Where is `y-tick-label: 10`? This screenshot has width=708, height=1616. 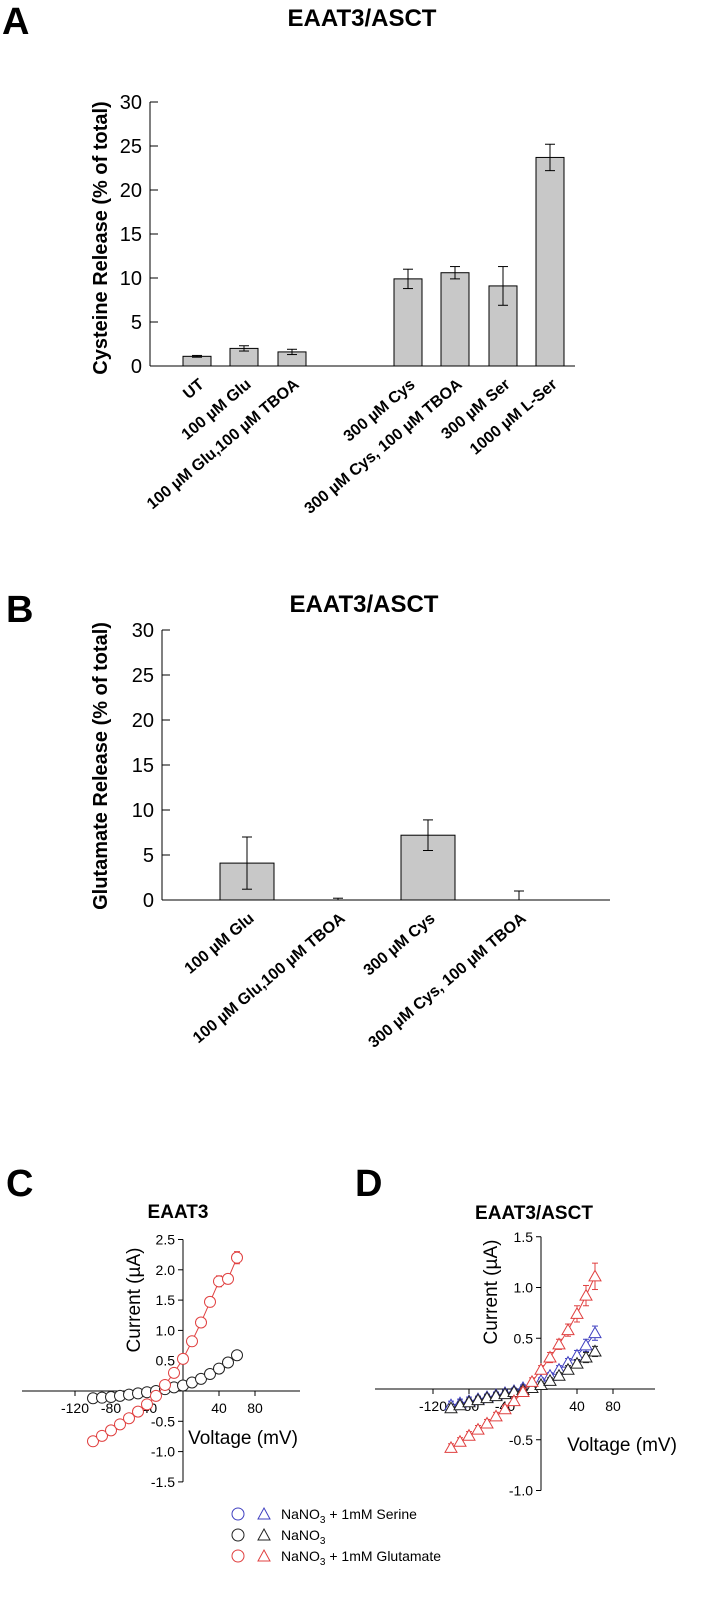 y-tick-label: 10 is located at coordinates (131, 279).